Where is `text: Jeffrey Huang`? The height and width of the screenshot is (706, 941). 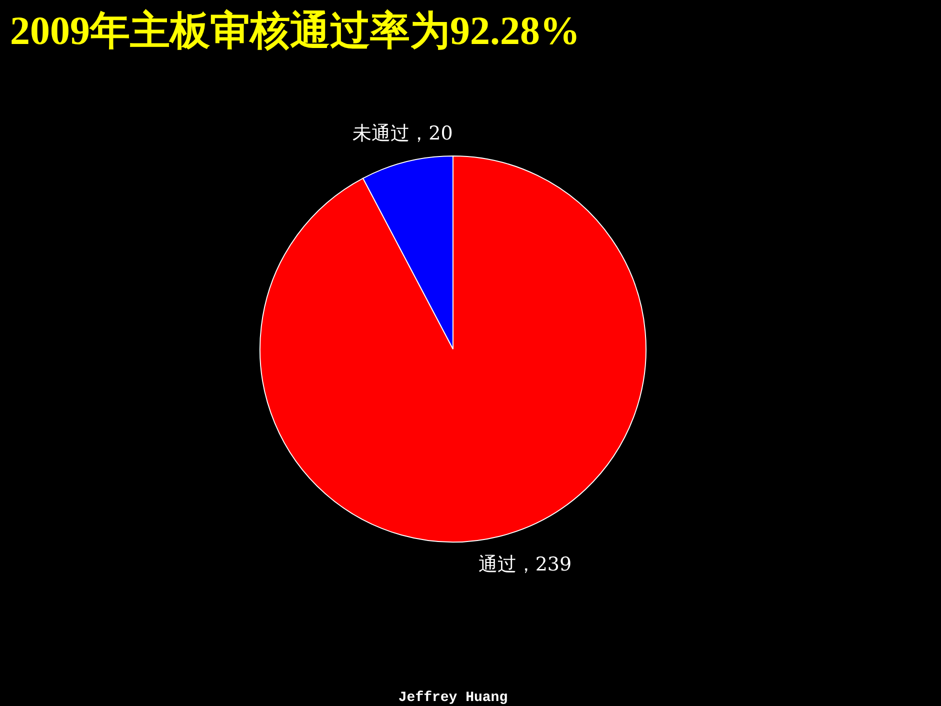 text: Jeffrey Huang is located at coordinates (453, 698).